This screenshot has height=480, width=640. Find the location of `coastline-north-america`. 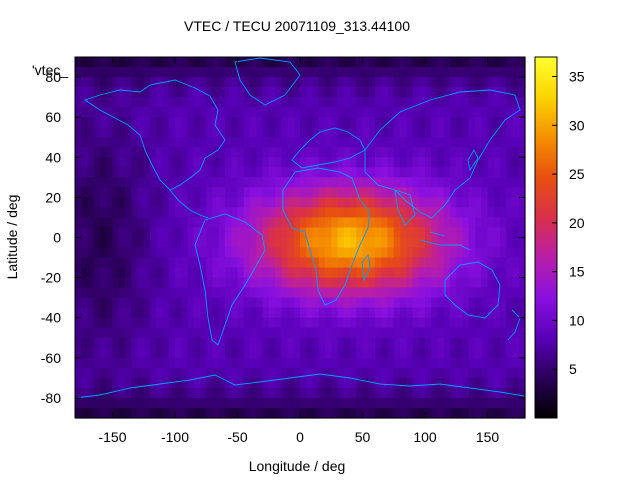

coastline-north-america is located at coordinates (154, 135).